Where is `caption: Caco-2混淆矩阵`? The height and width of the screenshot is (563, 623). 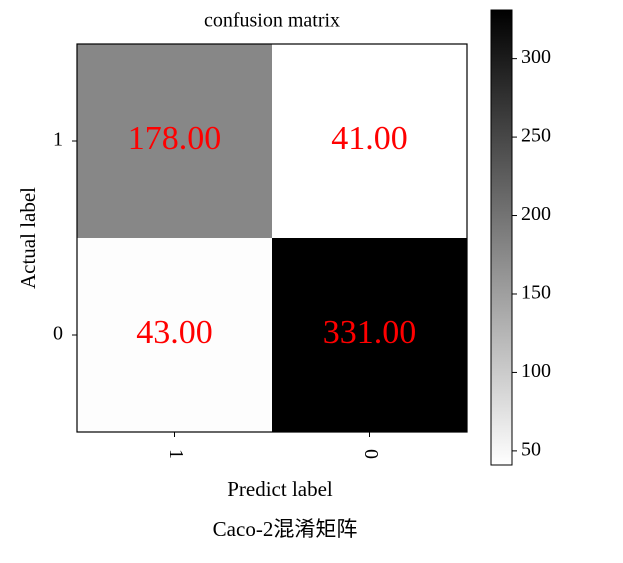
caption: Caco-2混淆矩阵 is located at coordinates (285, 529).